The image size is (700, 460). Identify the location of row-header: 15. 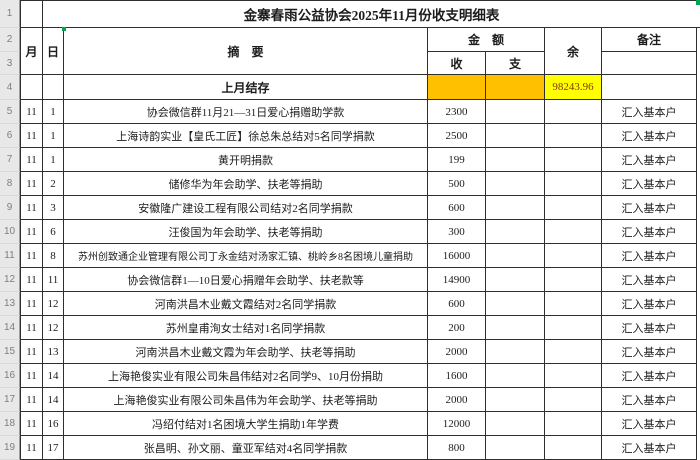
(10, 352).